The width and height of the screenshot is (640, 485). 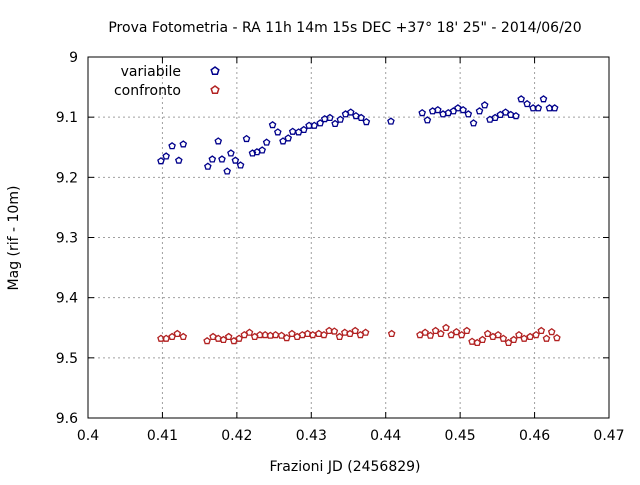 What do you see at coordinates (162, 436) in the screenshot?
I see `x-tick-label: 0.41` at bounding box center [162, 436].